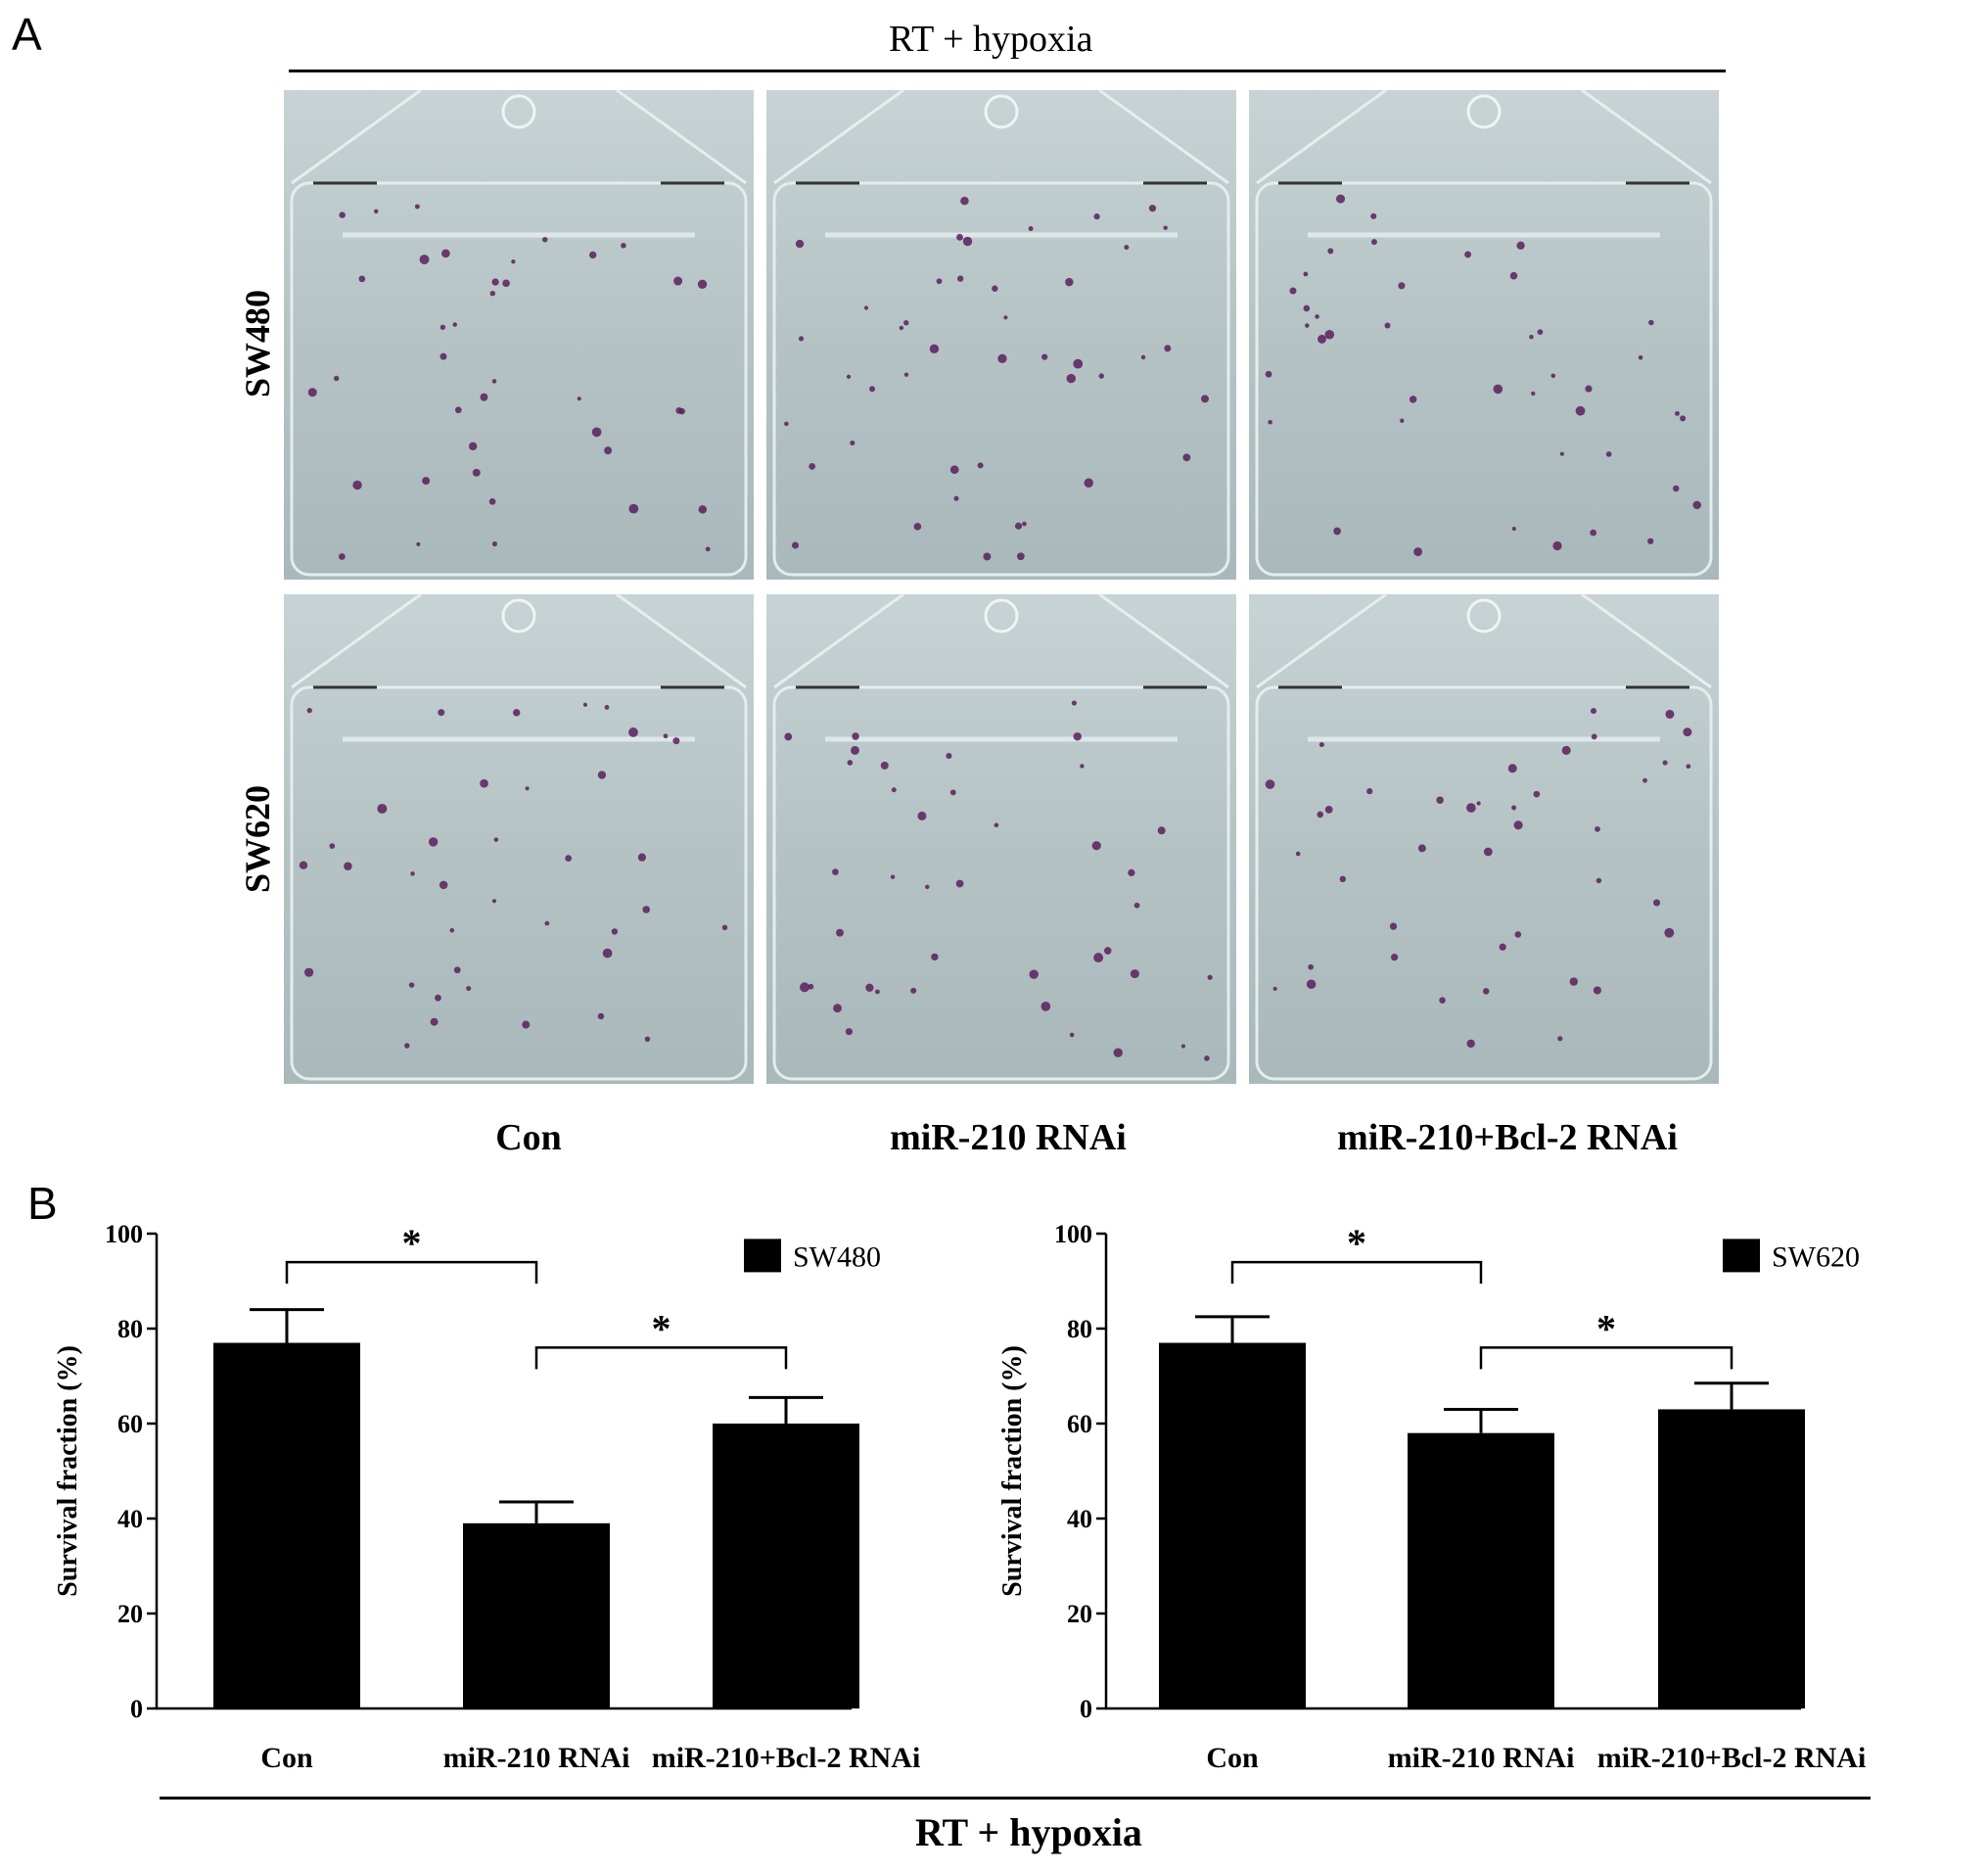 Image resolution: width=1988 pixels, height=1871 pixels. Describe the element at coordinates (257, 839) in the screenshot. I see `row-label-sw620: SW620` at that location.